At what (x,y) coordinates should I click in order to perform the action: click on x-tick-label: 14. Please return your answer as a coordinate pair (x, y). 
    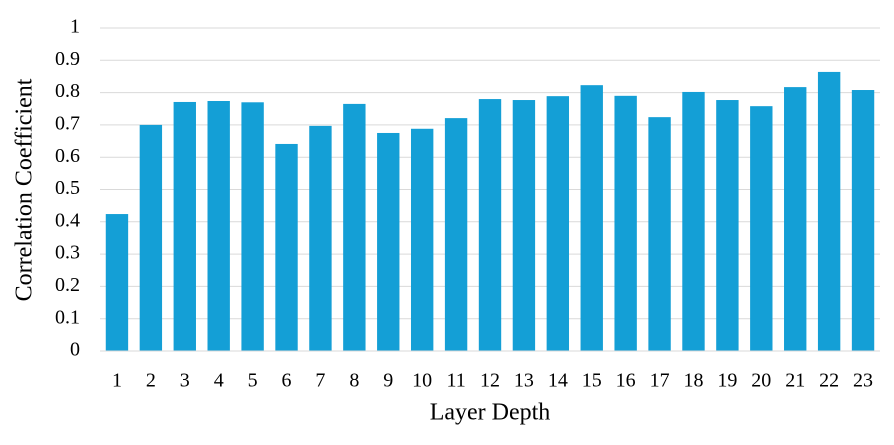
    Looking at the image, I should click on (558, 381).